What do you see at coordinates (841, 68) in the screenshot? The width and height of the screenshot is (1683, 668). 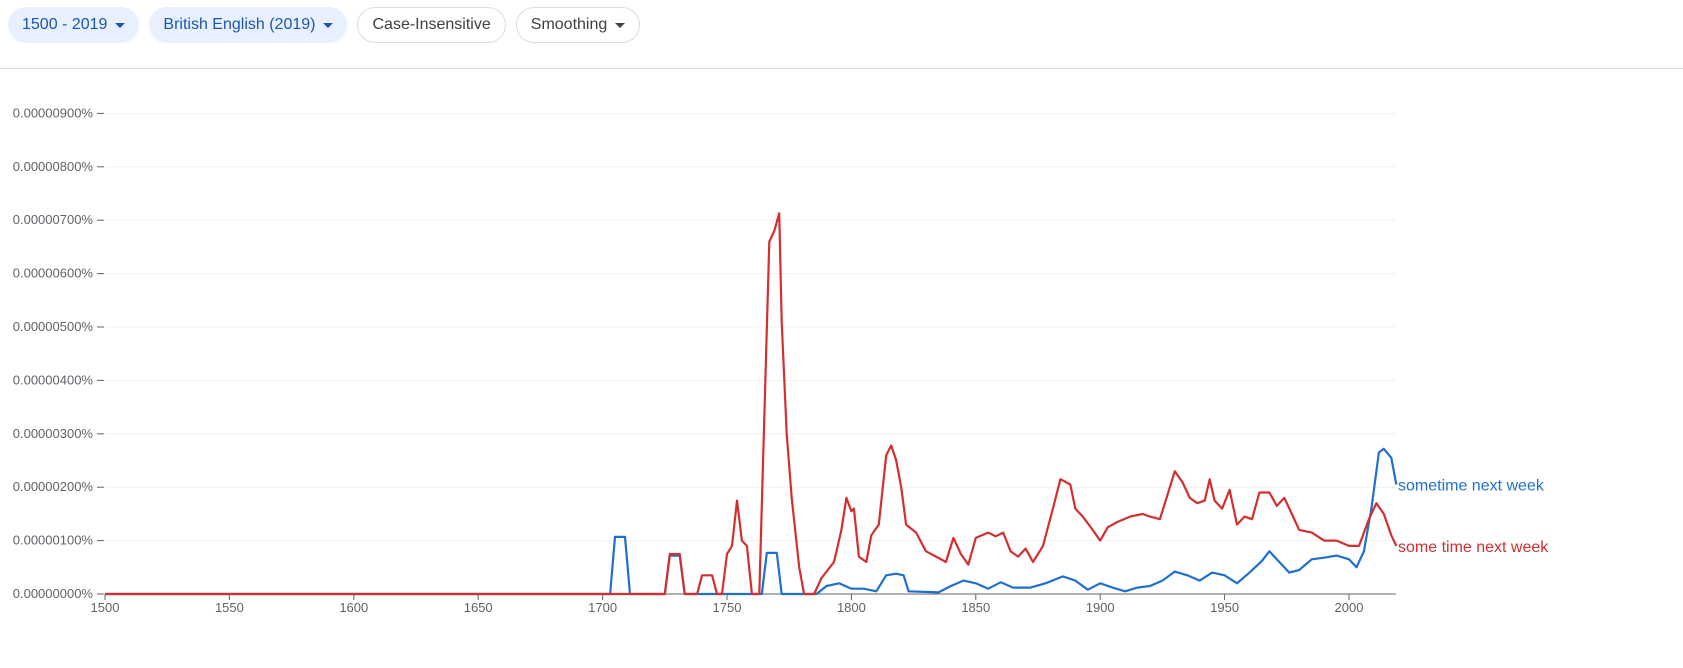 I see `divider` at bounding box center [841, 68].